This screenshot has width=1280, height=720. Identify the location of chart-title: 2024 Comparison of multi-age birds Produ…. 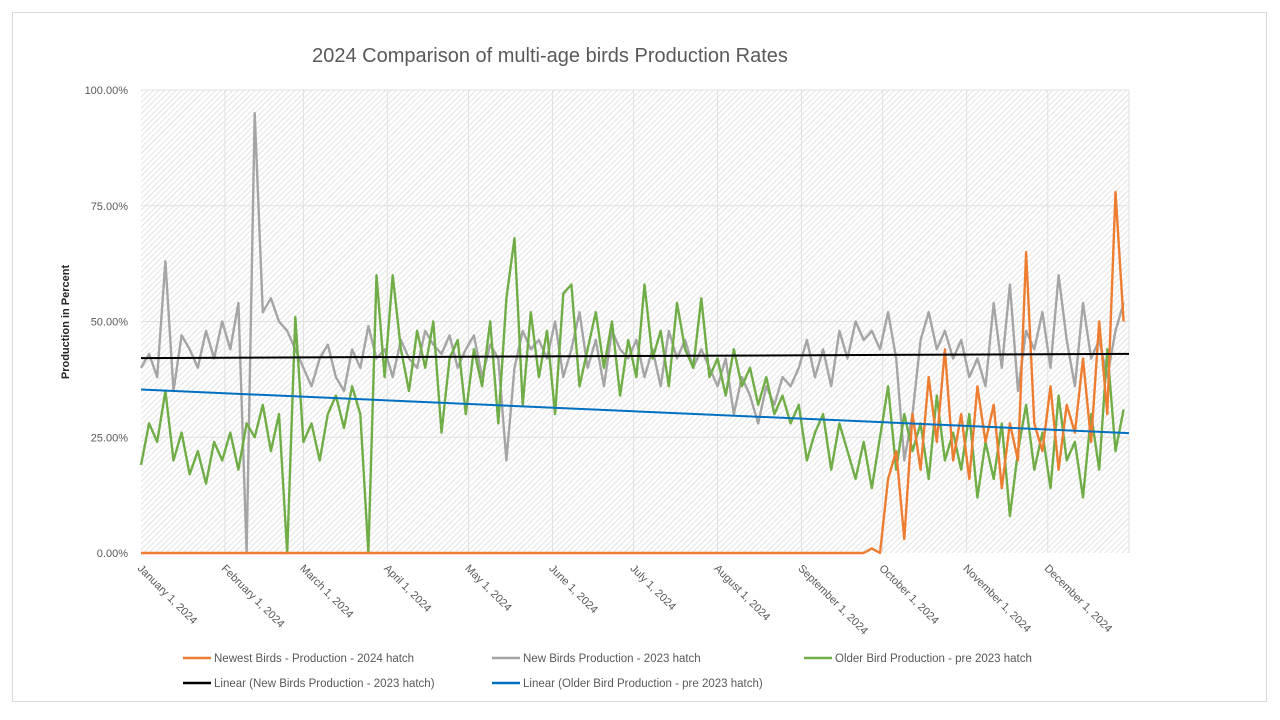
(550, 56).